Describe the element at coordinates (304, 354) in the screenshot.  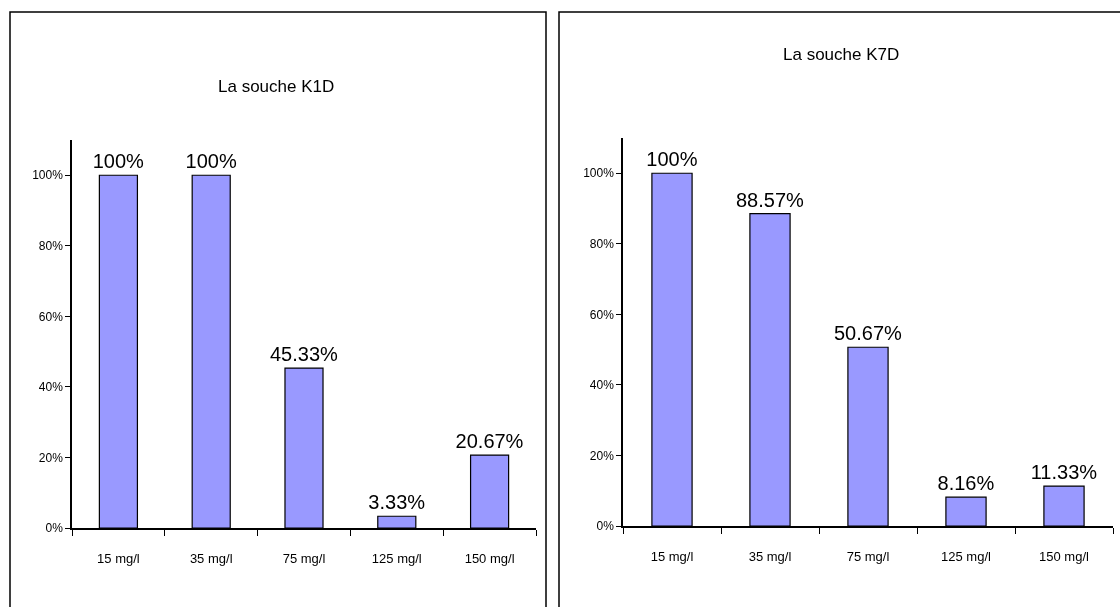
I see `data-label: 45.33%` at that location.